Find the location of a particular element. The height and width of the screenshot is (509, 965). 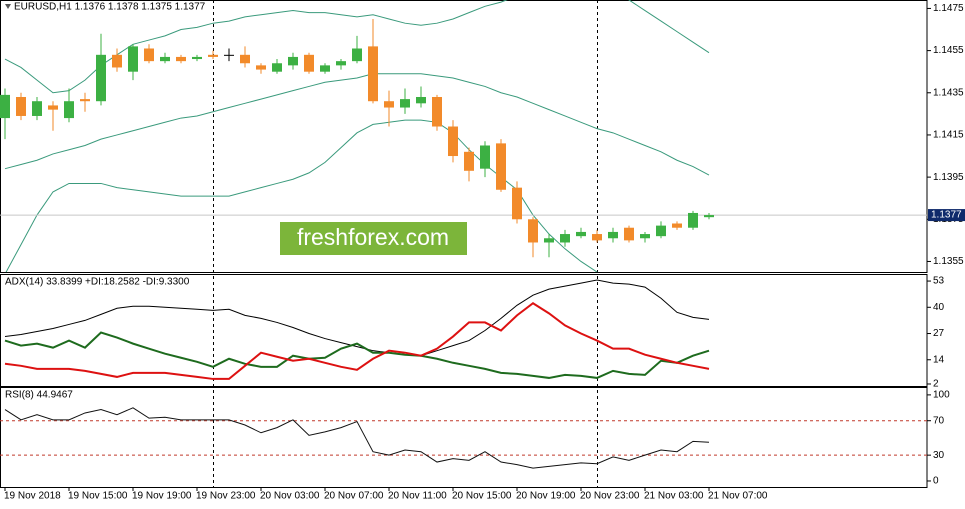

y-tick-label: 27 is located at coordinates (939, 333).